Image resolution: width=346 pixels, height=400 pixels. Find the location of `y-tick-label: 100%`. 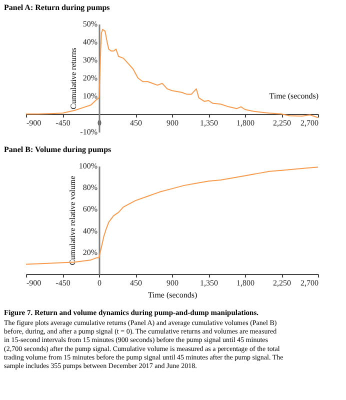

y-tick-label: 100% is located at coordinates (88, 166).